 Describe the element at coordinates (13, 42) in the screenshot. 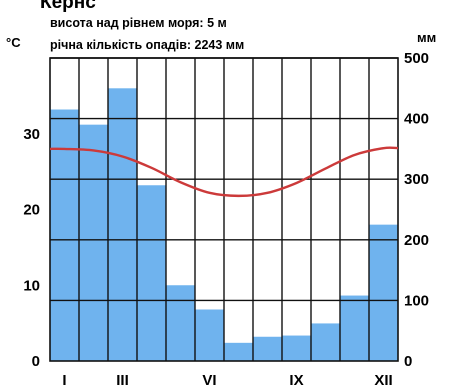

I see `left-axis-label: °C` at that location.